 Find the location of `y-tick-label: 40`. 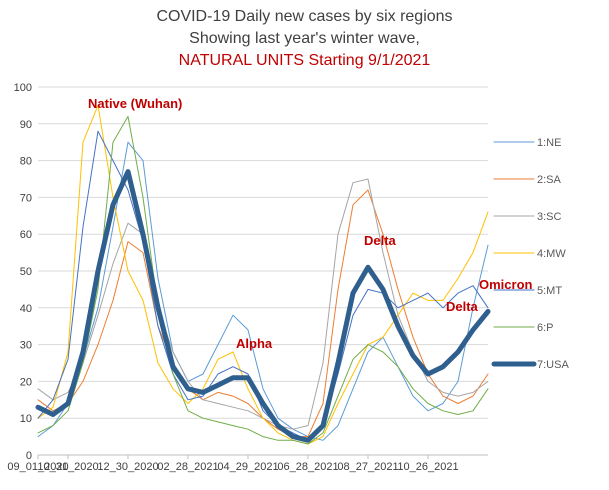

y-tick-label: 40 is located at coordinates (26, 309).